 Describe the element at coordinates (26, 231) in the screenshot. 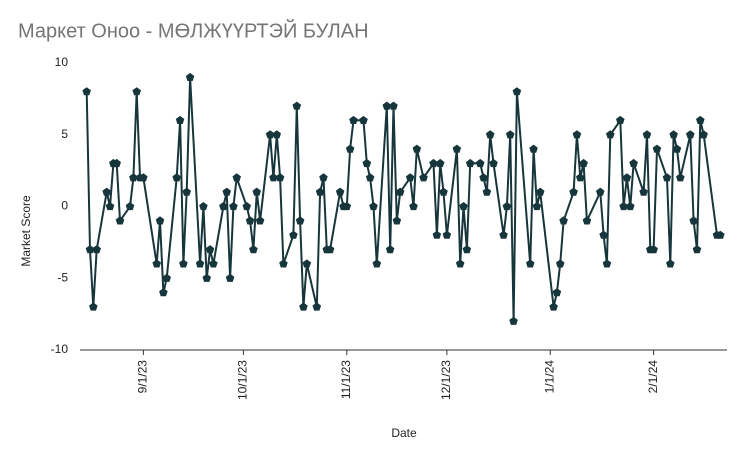

I see `y-axis-label: Market Score` at that location.